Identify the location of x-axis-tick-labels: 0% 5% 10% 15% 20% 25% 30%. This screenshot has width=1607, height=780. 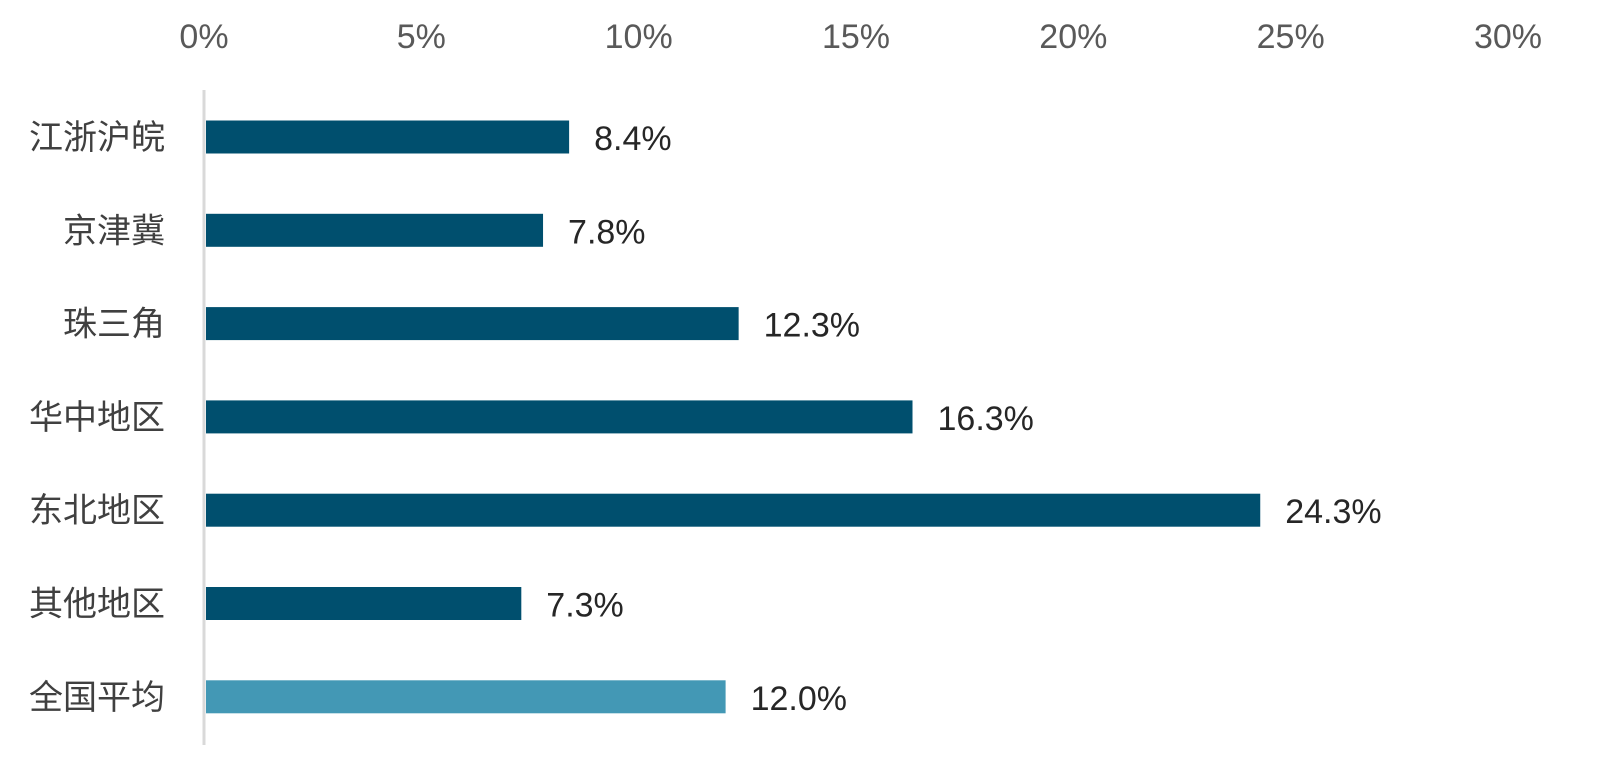
(860, 37).